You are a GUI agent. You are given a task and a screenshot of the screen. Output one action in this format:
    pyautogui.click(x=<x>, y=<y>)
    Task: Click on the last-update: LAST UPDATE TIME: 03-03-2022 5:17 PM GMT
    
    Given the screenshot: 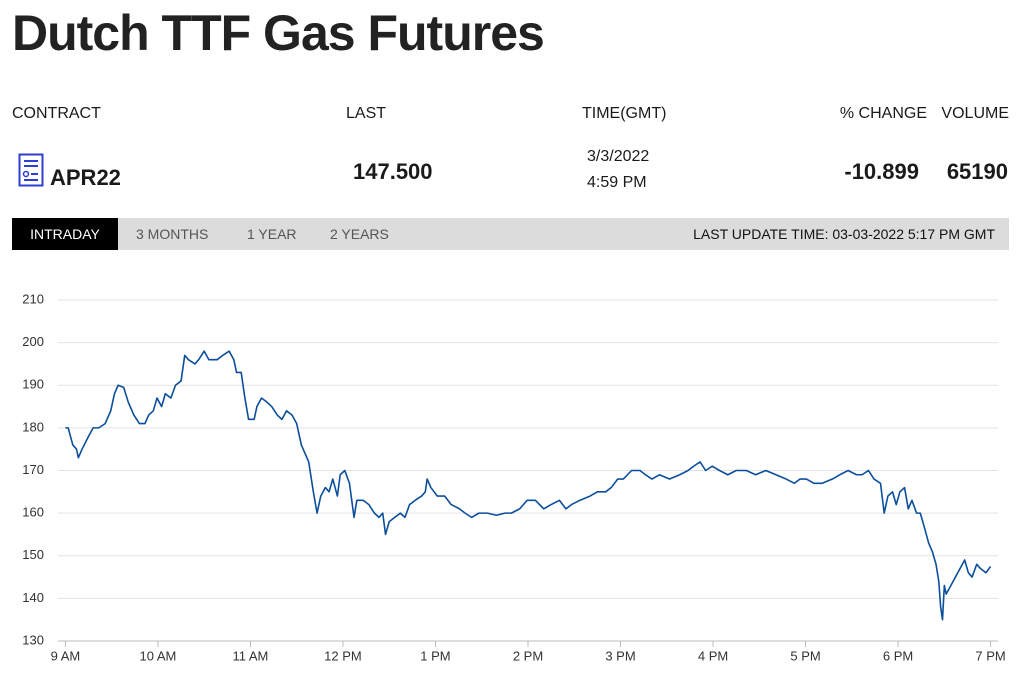 What is the action you would take?
    pyautogui.click(x=844, y=234)
    